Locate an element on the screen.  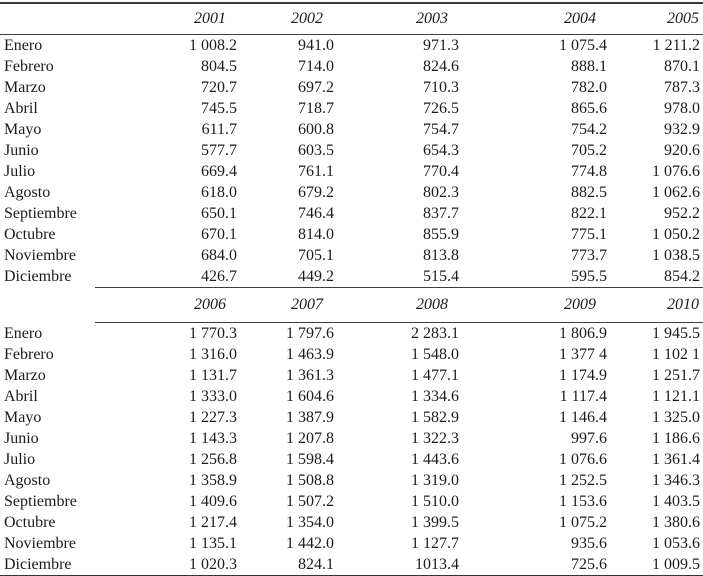
value-cell: 718.7 is located at coordinates (316, 108).